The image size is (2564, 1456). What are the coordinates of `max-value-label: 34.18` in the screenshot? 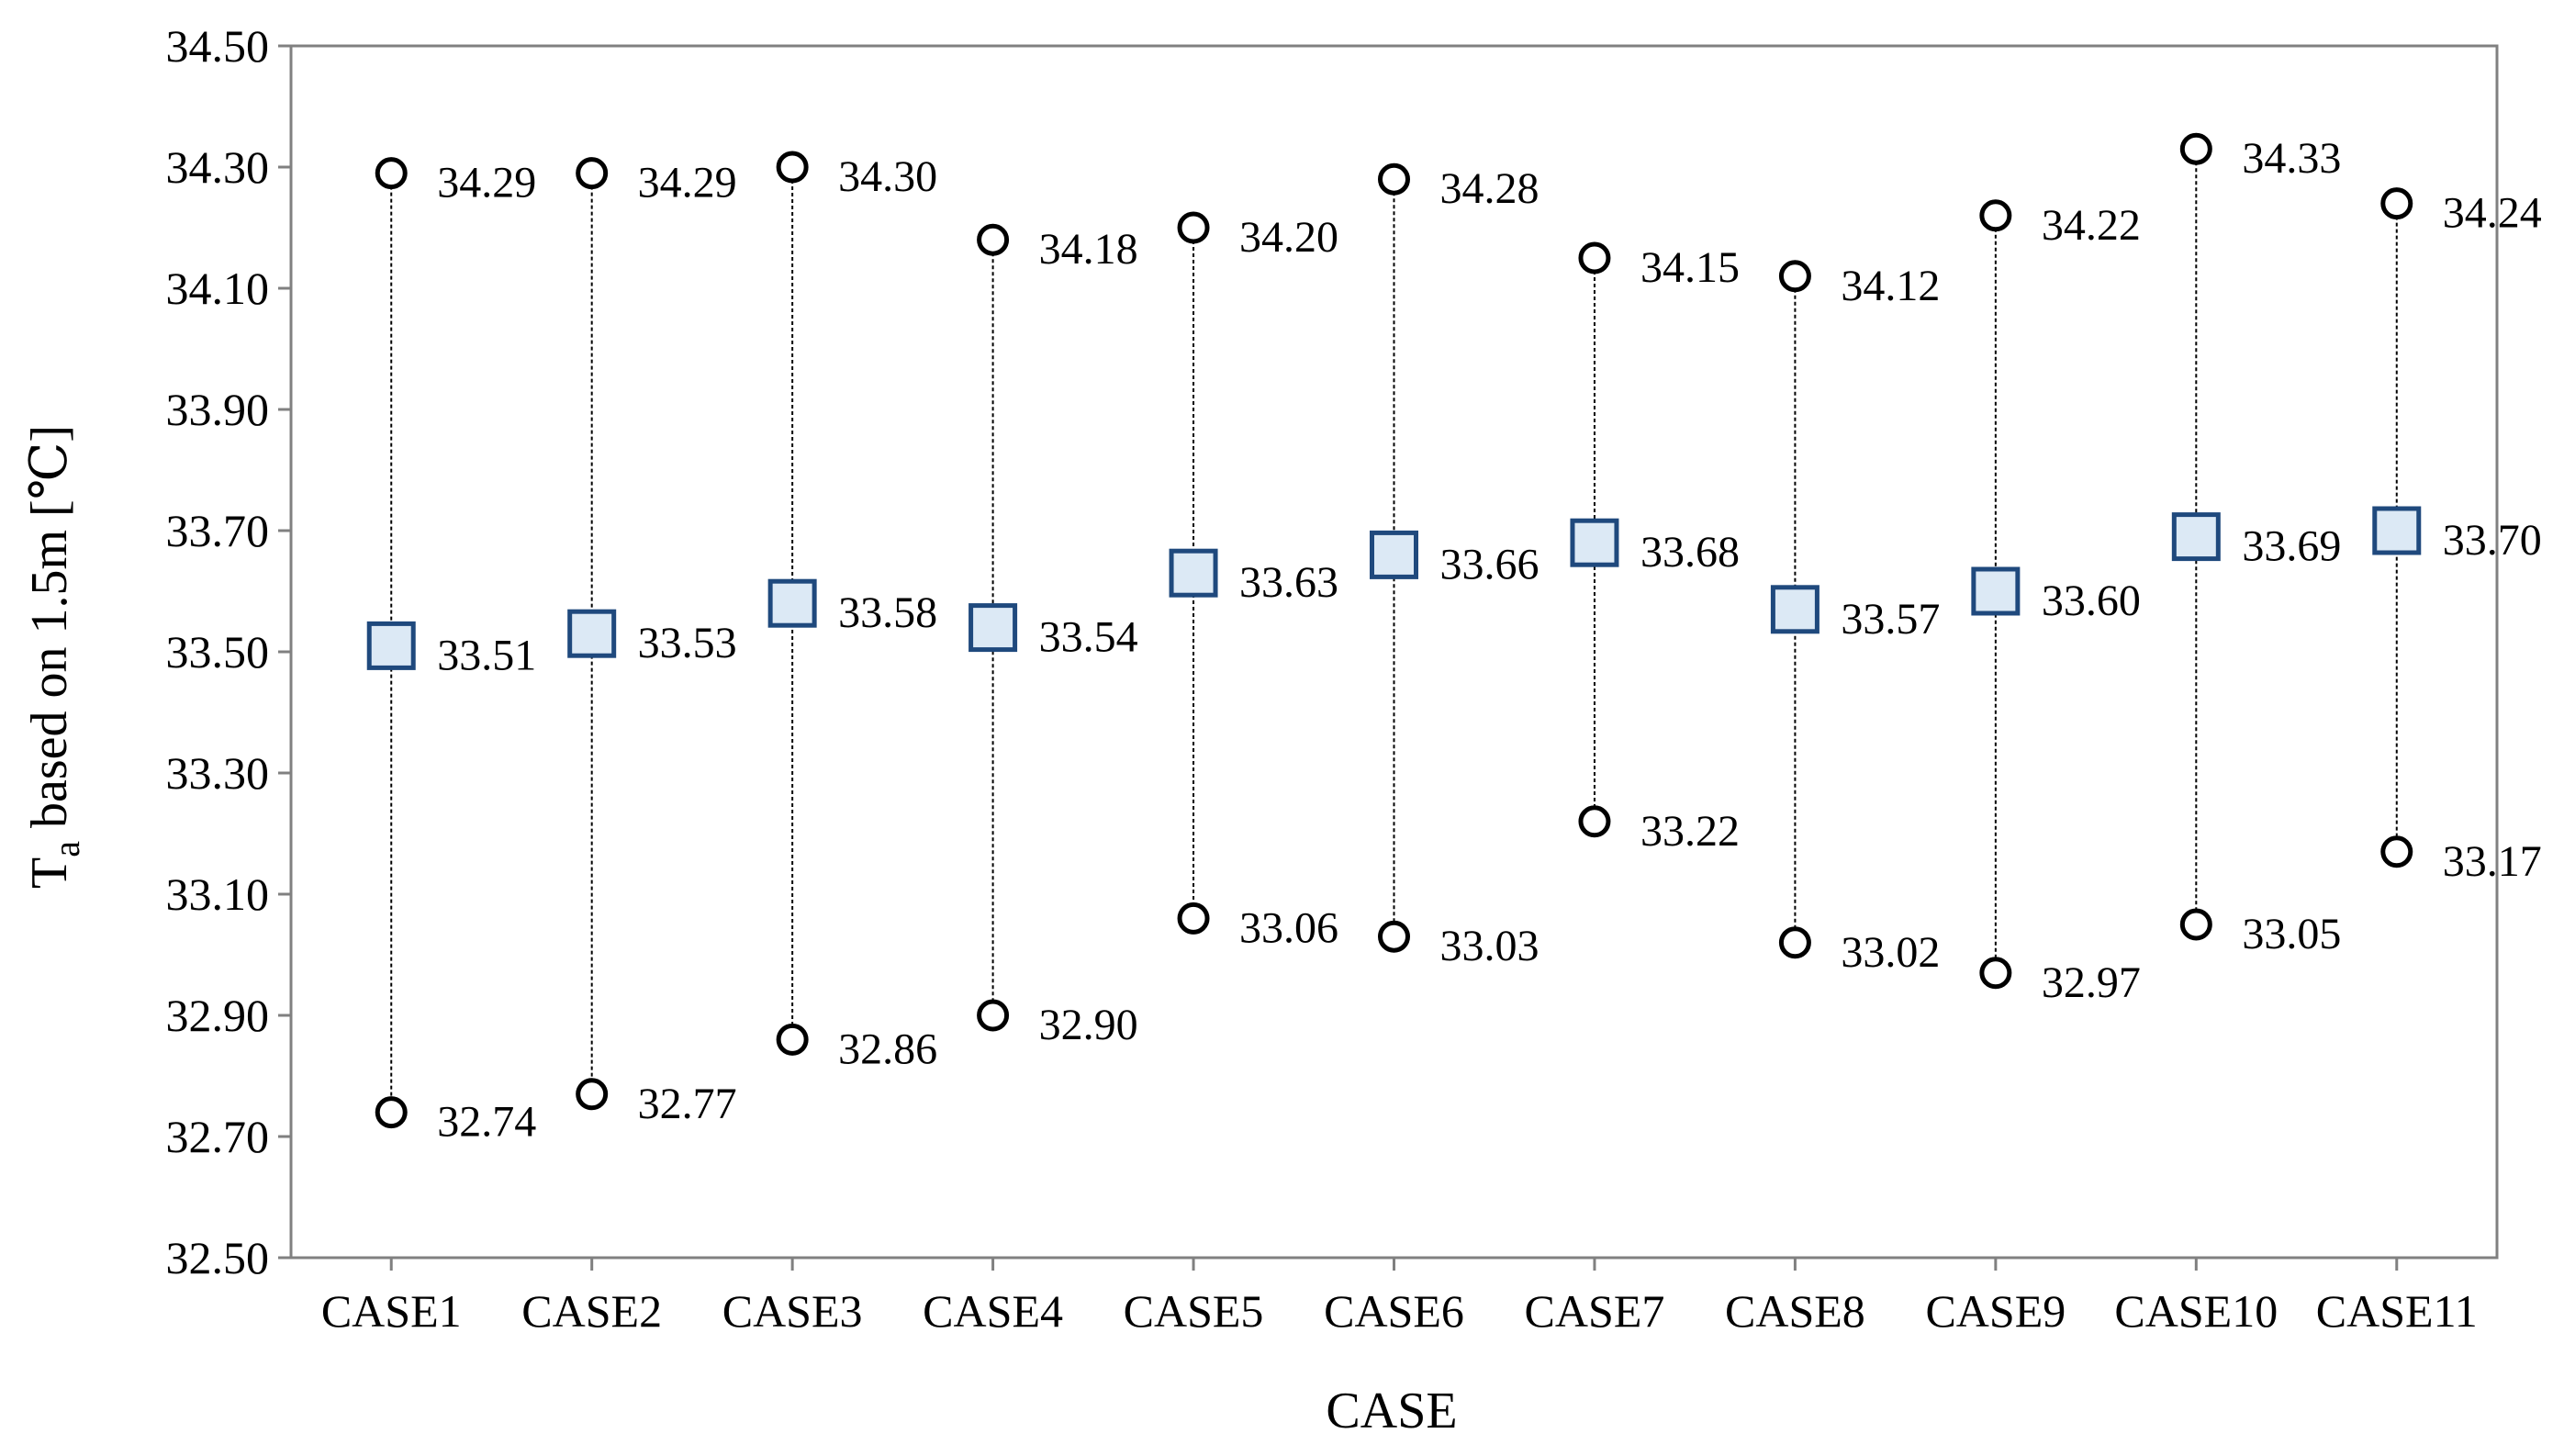 It's located at (1088, 249).